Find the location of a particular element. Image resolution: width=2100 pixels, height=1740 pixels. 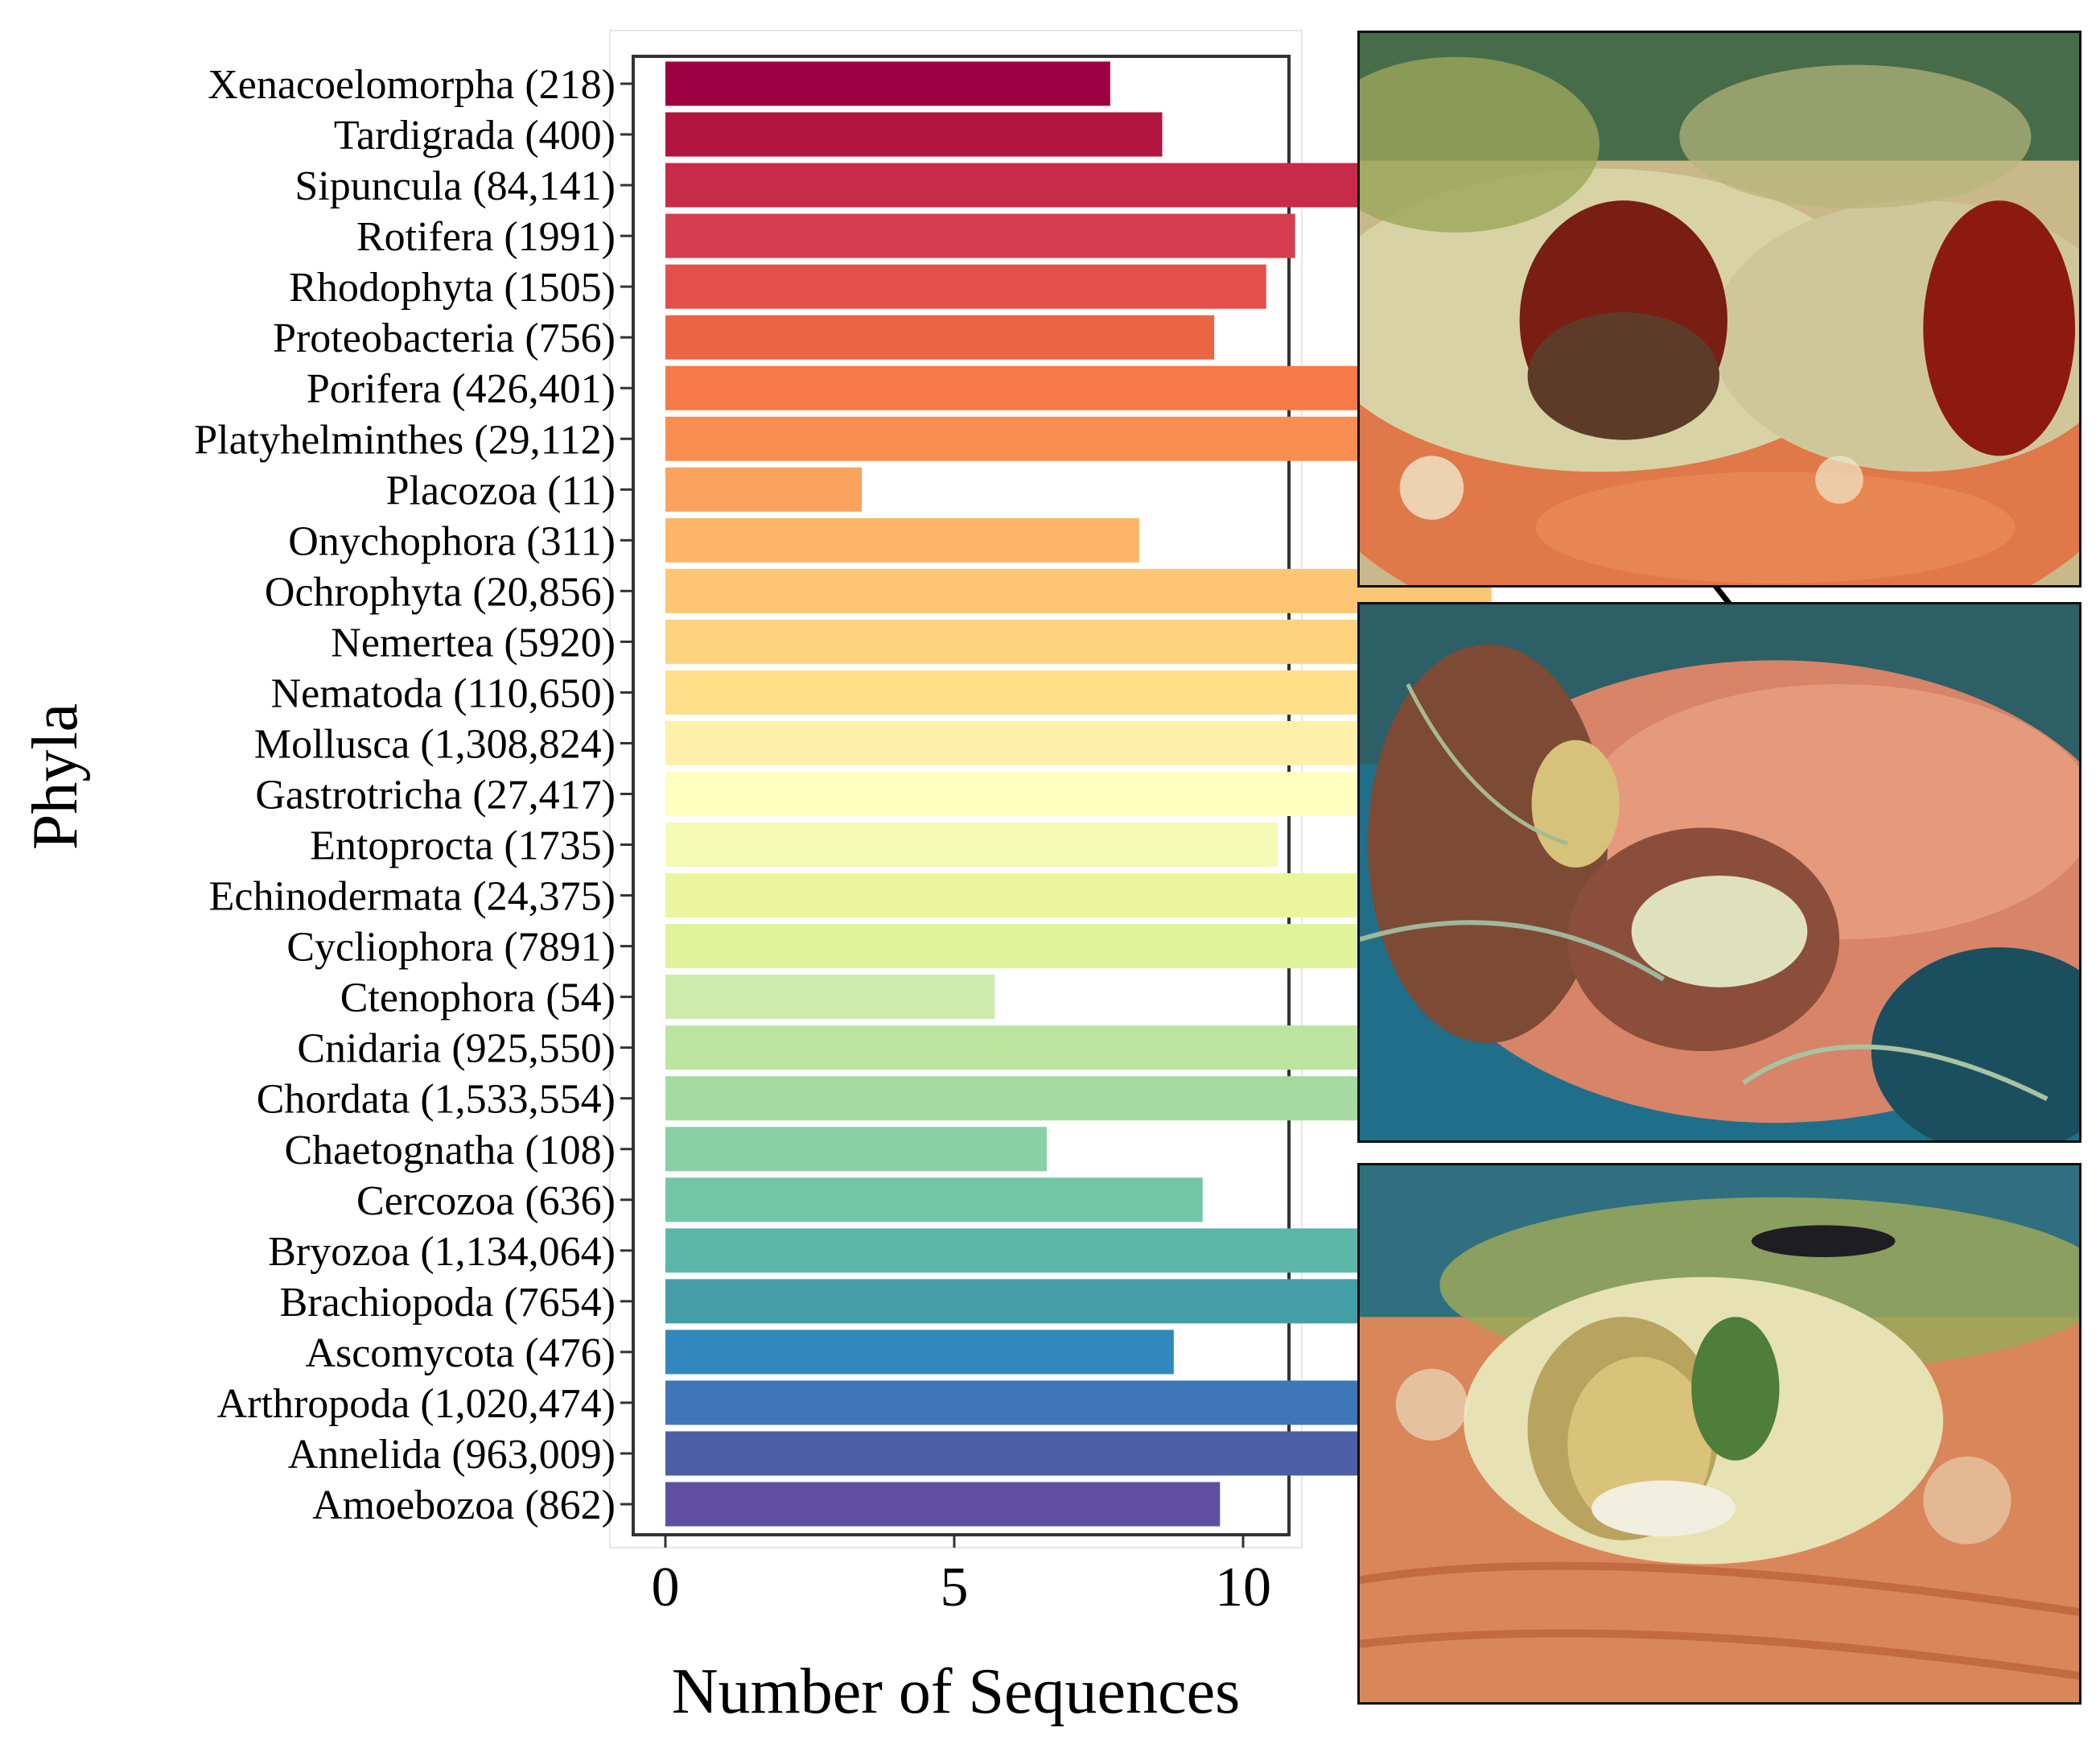

category-label-mollusca: Mollusca (1,308,824) is located at coordinates (435, 744).